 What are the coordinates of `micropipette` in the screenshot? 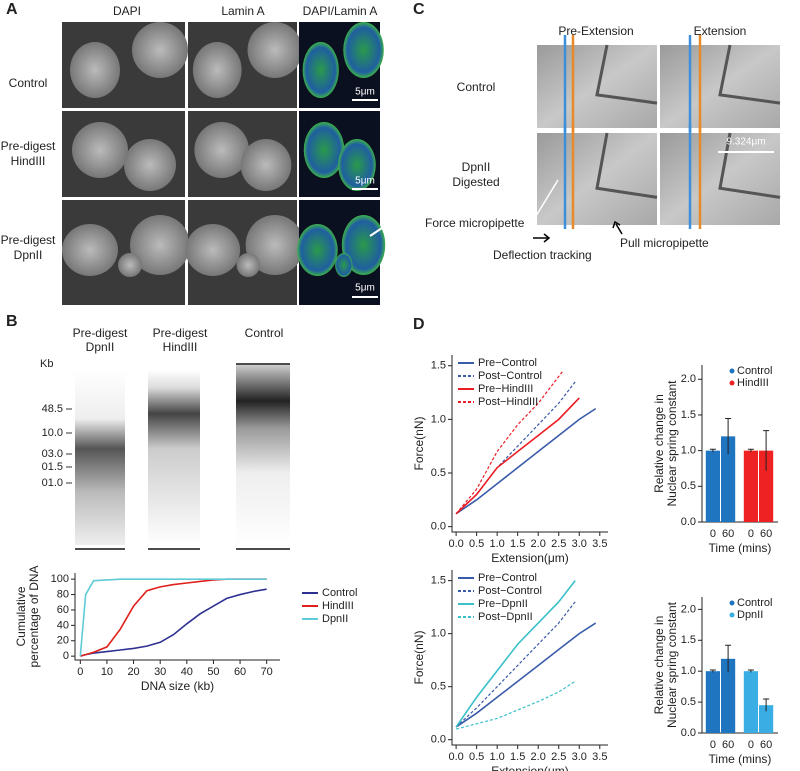 It's located at (749, 74).